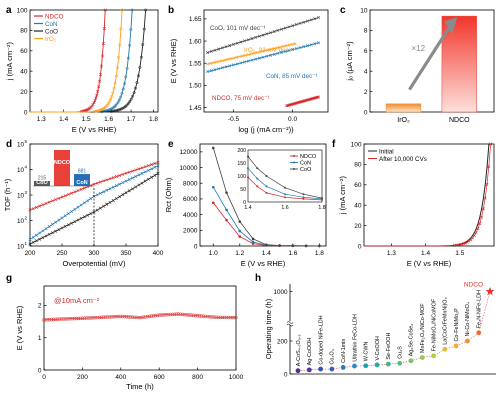 The width and height of the screenshot is (500, 416). What do you see at coordinates (226, 210) in the screenshot?
I see `e-series-con-point` at bounding box center [226, 210].